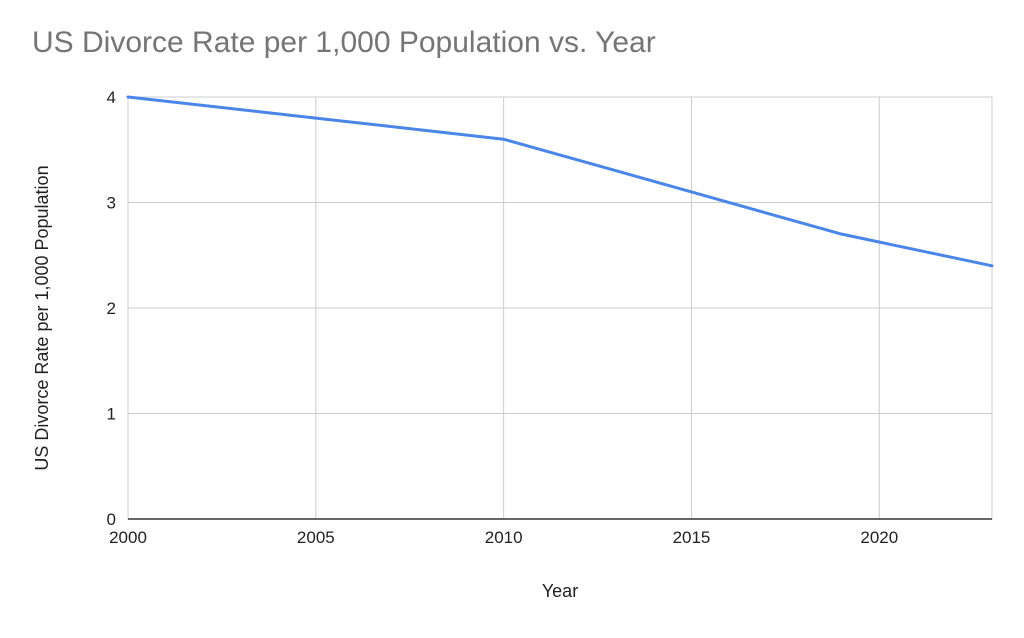  Describe the element at coordinates (879, 537) in the screenshot. I see `x-tick-label: 2020` at that location.